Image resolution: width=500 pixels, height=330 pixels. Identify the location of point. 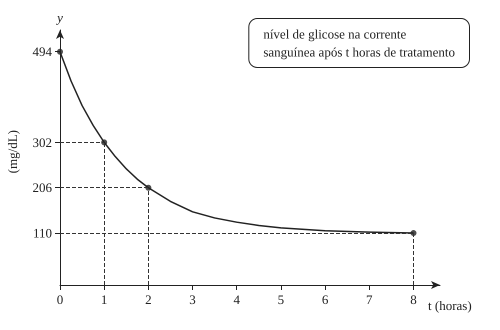
(60, 51).